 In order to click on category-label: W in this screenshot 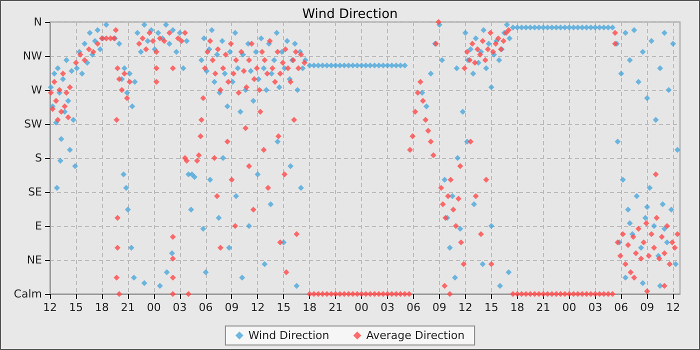, I will do `click(36, 90)`.